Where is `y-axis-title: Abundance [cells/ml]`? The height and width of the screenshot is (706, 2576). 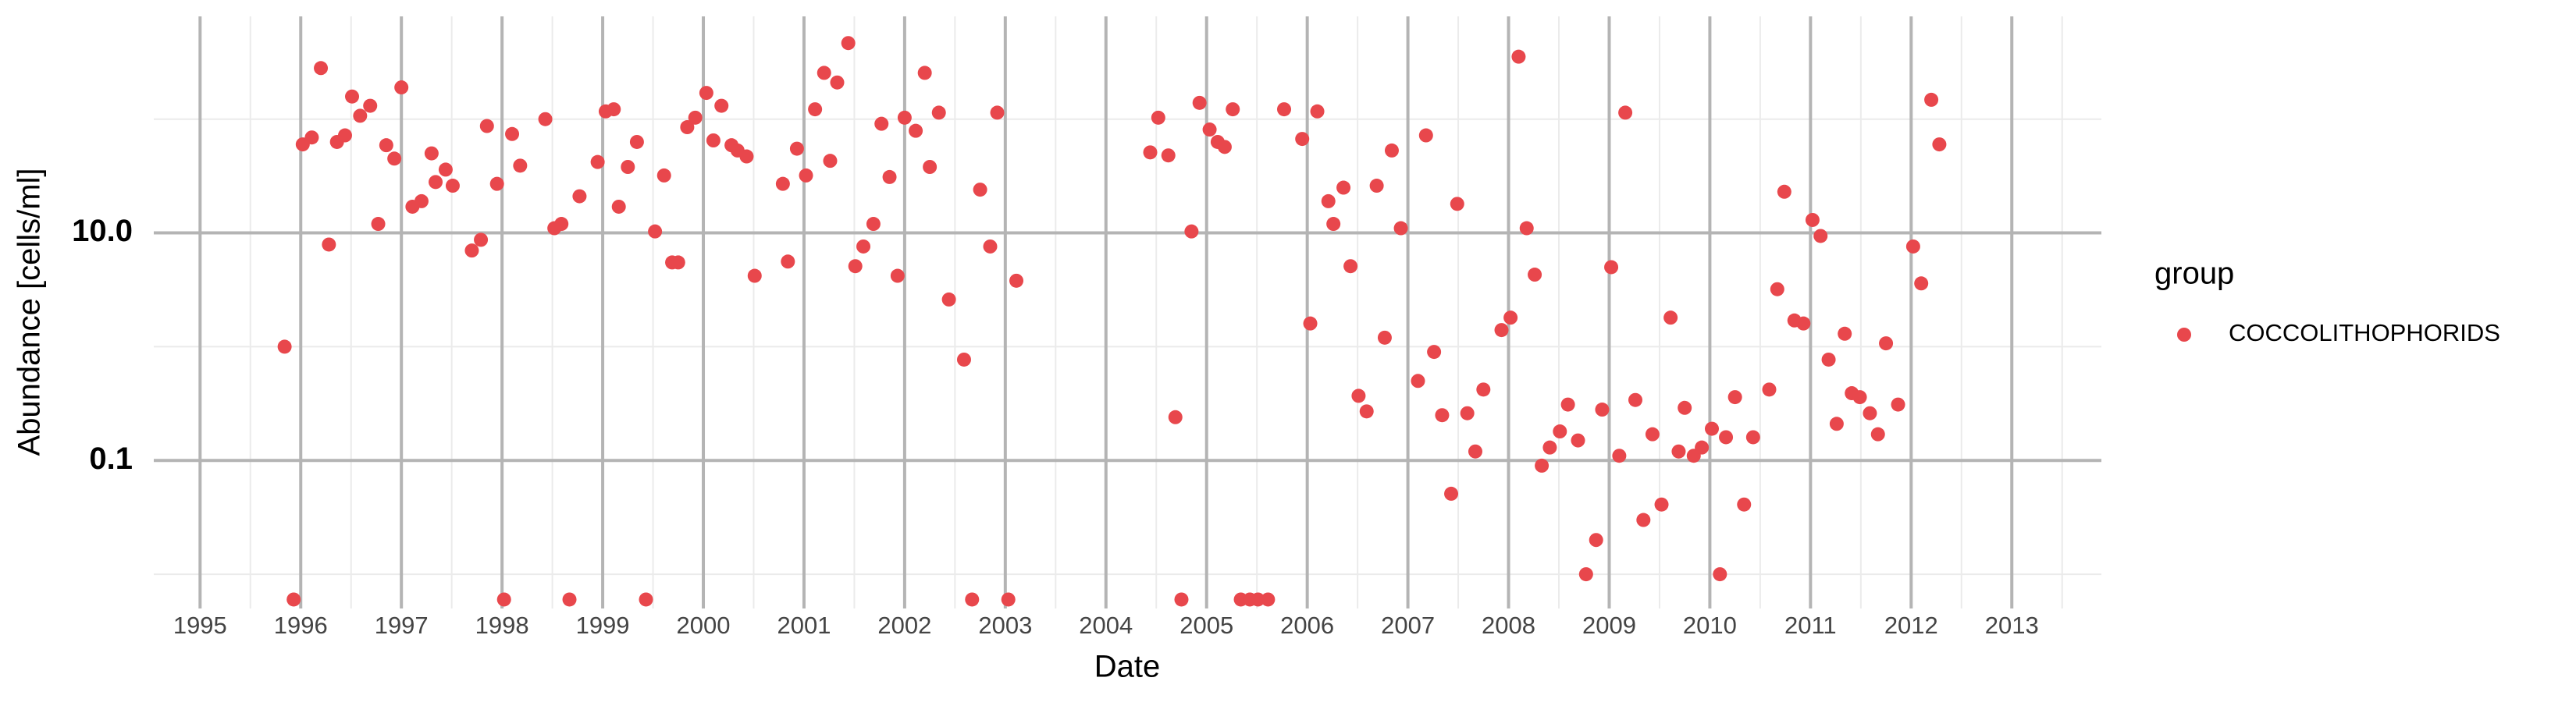 y-axis-title: Abundance [cells/ml] is located at coordinates (29, 312).